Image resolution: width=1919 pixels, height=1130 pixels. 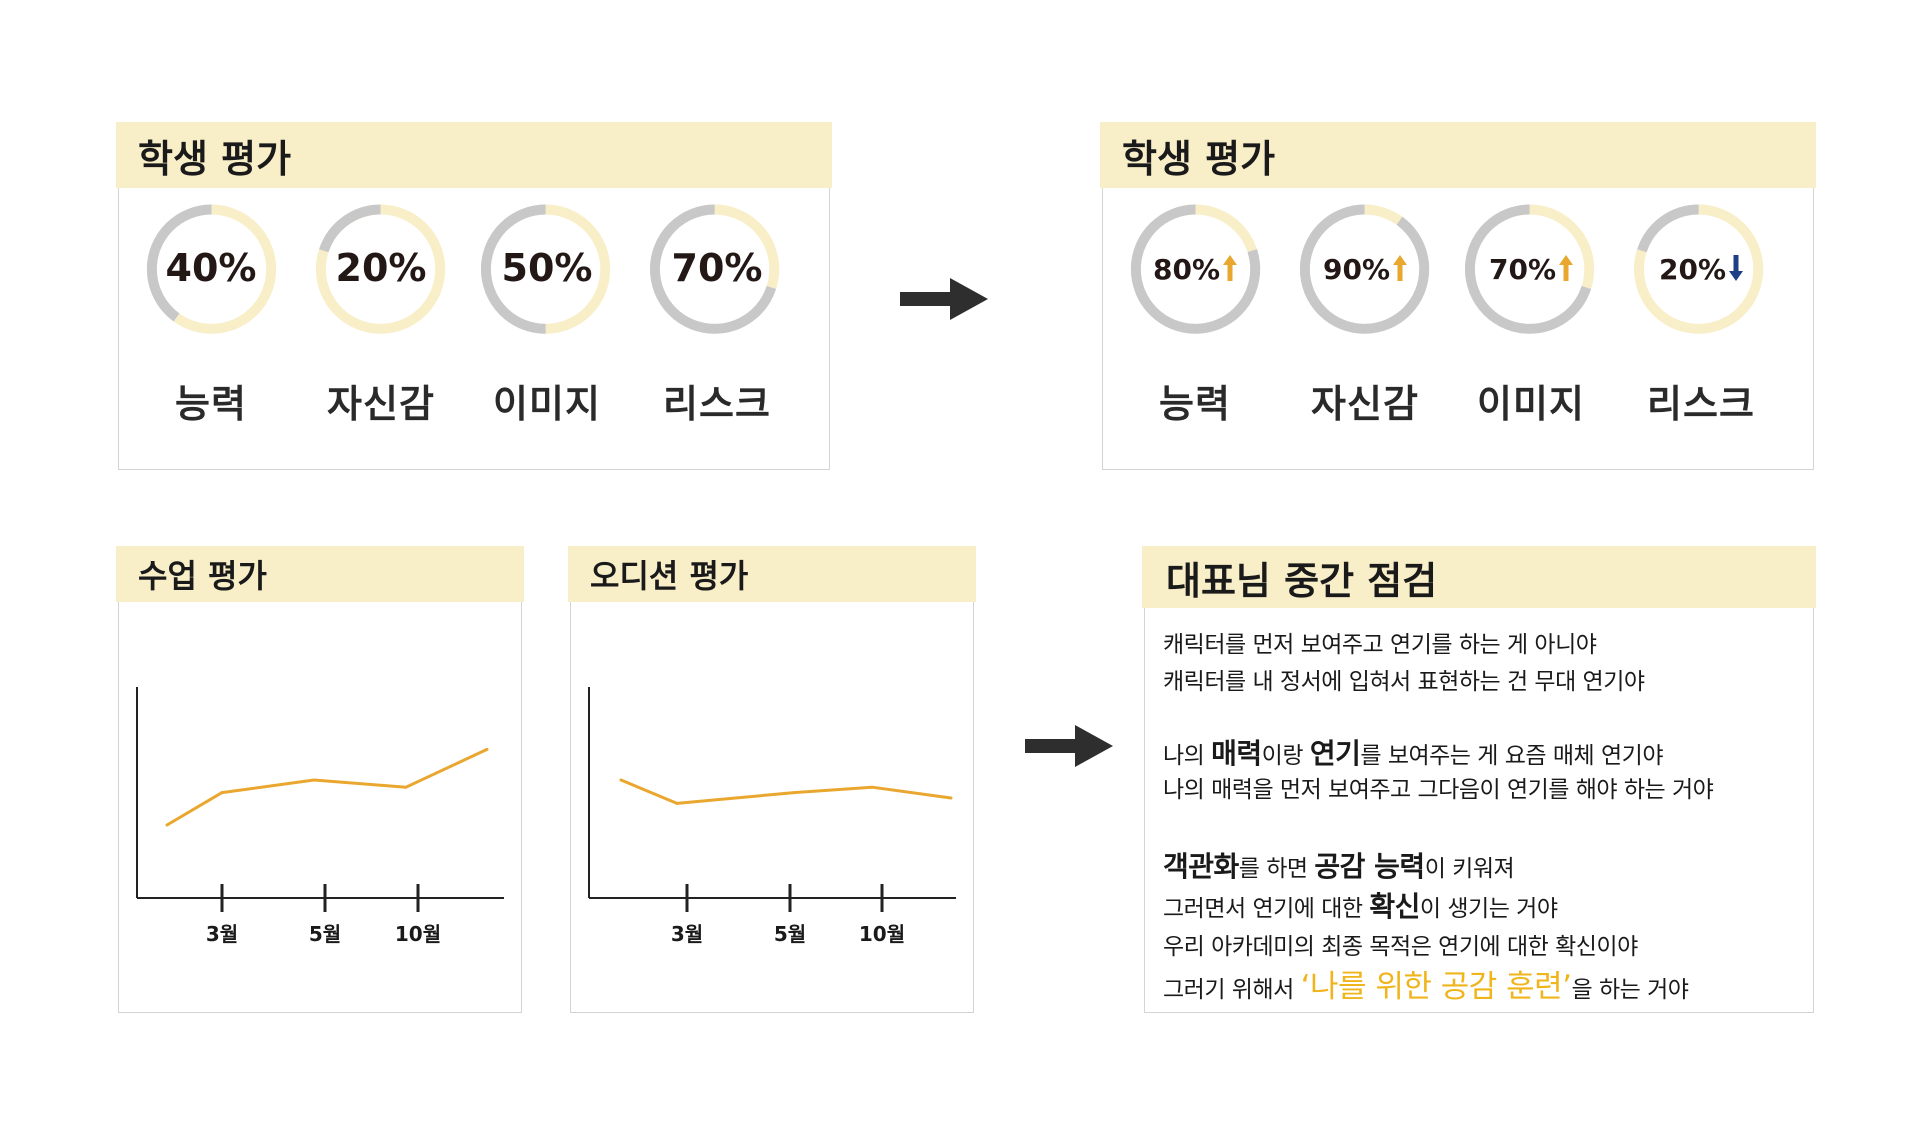 I want to click on note-line: 나의 매력을 먼저 보여주고 그다음이 연기를 해야 하는 거야, so click(x=1485, y=790).